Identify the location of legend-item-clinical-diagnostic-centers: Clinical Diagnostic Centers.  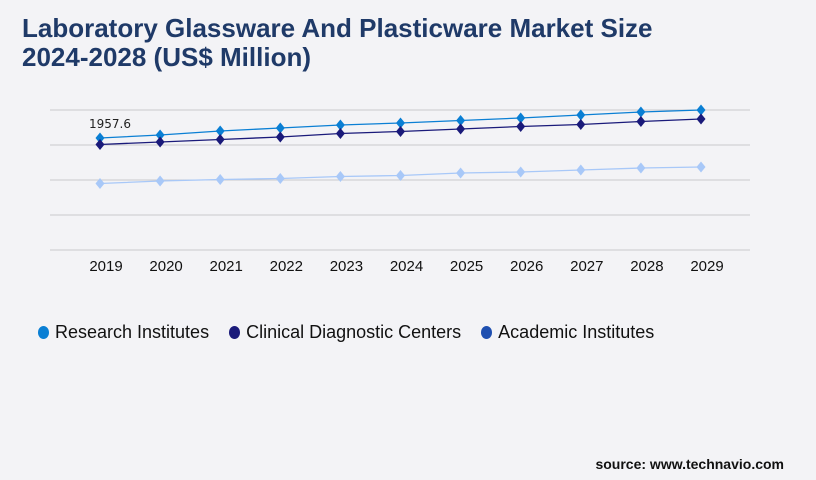
(345, 332).